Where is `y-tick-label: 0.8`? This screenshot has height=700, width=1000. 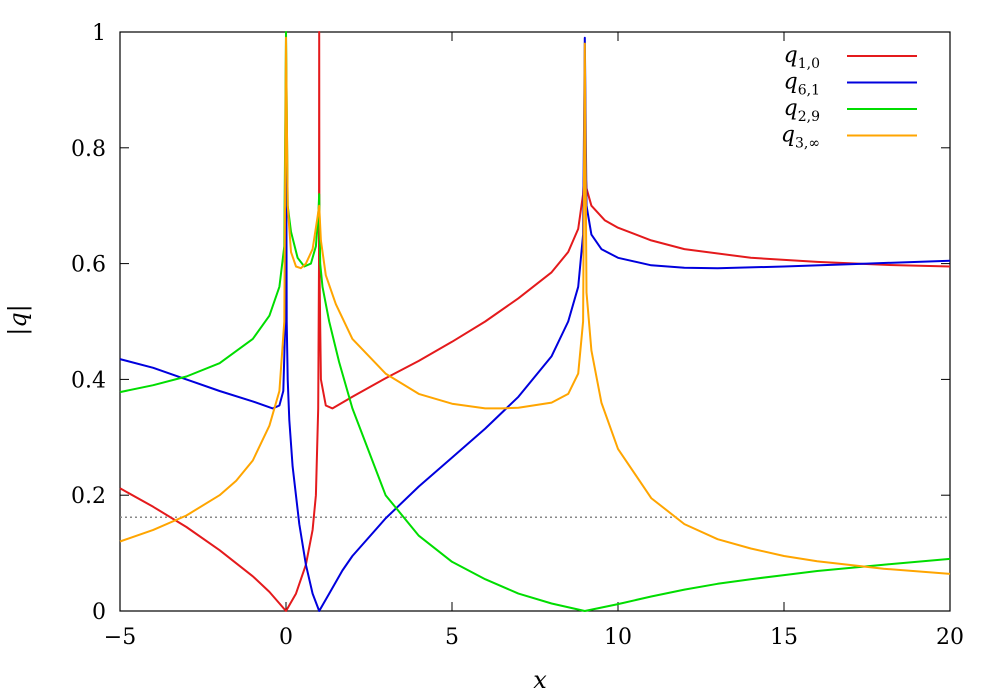 y-tick-label: 0.8 is located at coordinates (88, 149).